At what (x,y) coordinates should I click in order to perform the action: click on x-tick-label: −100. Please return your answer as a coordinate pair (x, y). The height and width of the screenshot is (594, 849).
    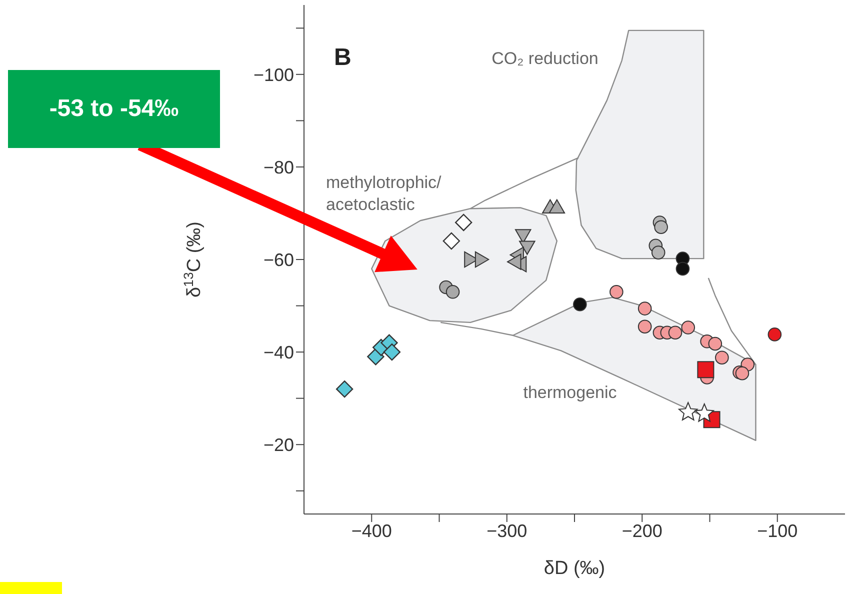
    Looking at the image, I should click on (777, 530).